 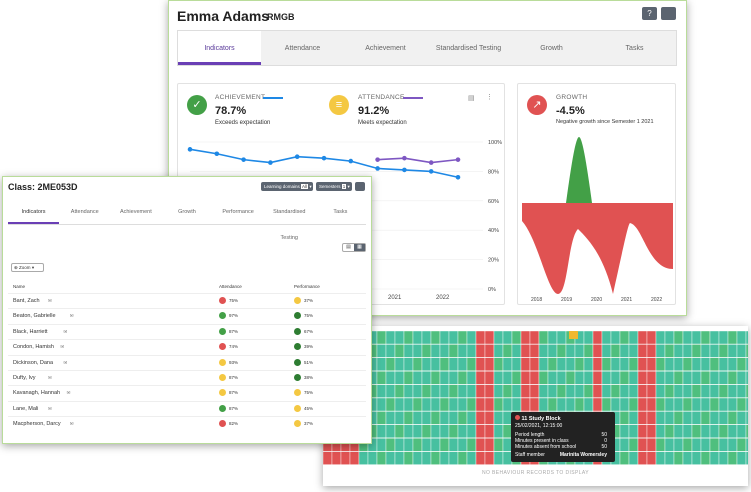 What do you see at coordinates (238, 212) in the screenshot?
I see `tab-performance: Performance` at bounding box center [238, 212].